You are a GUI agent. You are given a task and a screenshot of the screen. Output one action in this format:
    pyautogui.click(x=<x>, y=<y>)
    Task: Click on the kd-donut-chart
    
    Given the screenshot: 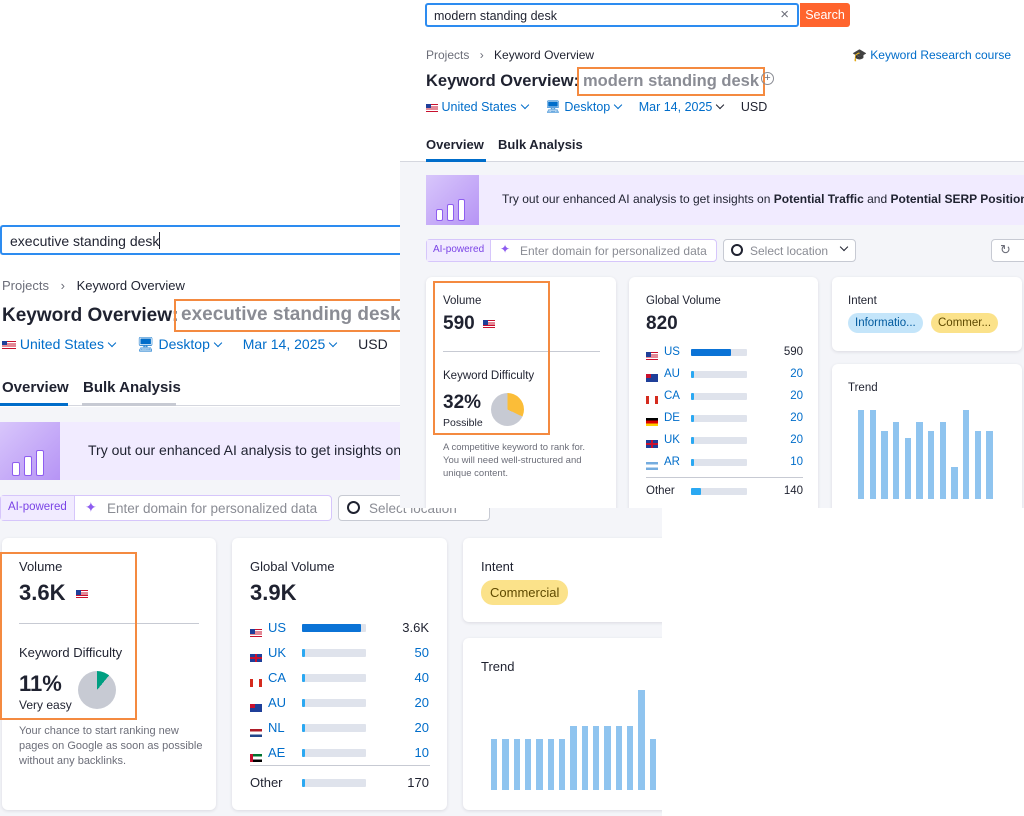 What is the action you would take?
    pyautogui.click(x=507, y=409)
    